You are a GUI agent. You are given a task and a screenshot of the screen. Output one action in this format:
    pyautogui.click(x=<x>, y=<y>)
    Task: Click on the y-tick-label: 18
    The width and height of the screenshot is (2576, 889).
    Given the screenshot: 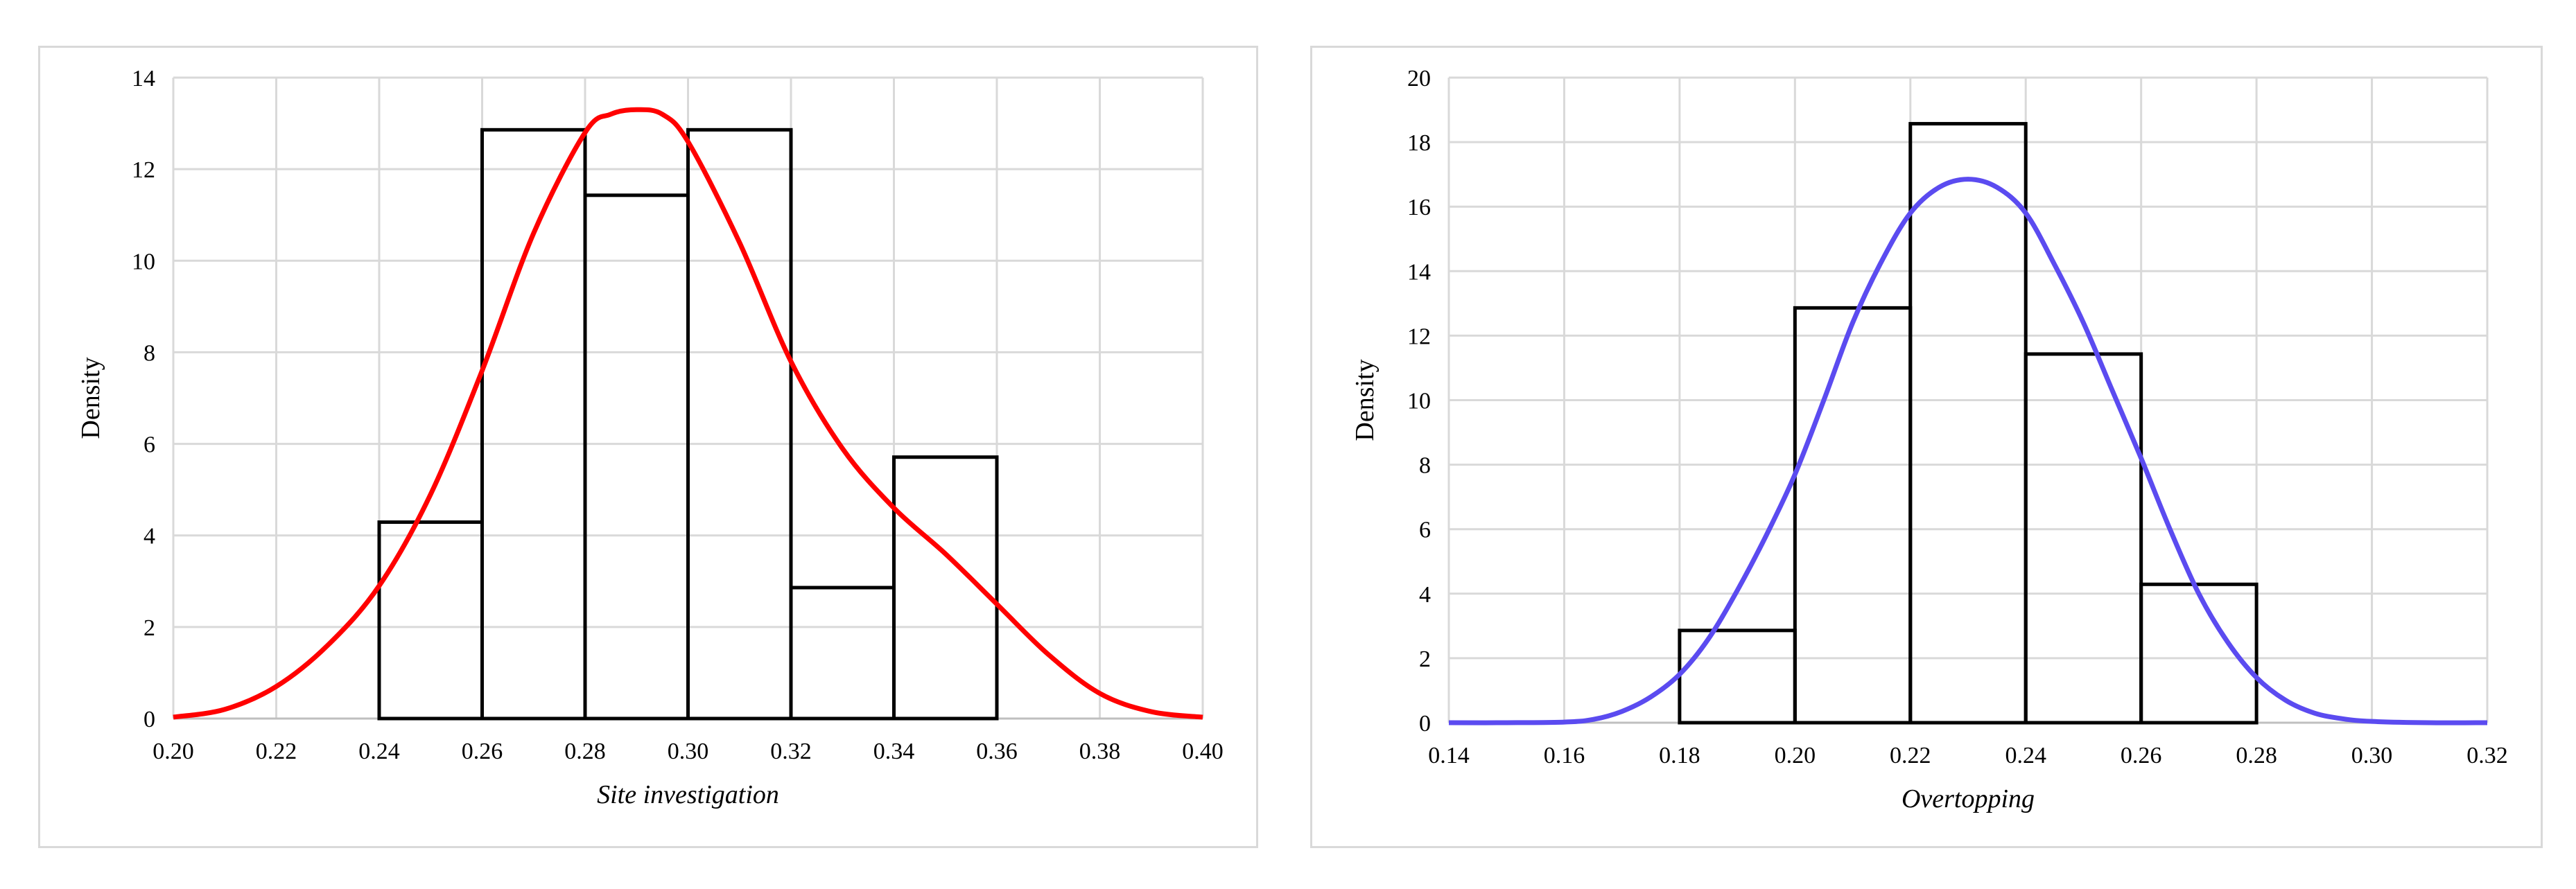 What is the action you would take?
    pyautogui.click(x=1419, y=143)
    